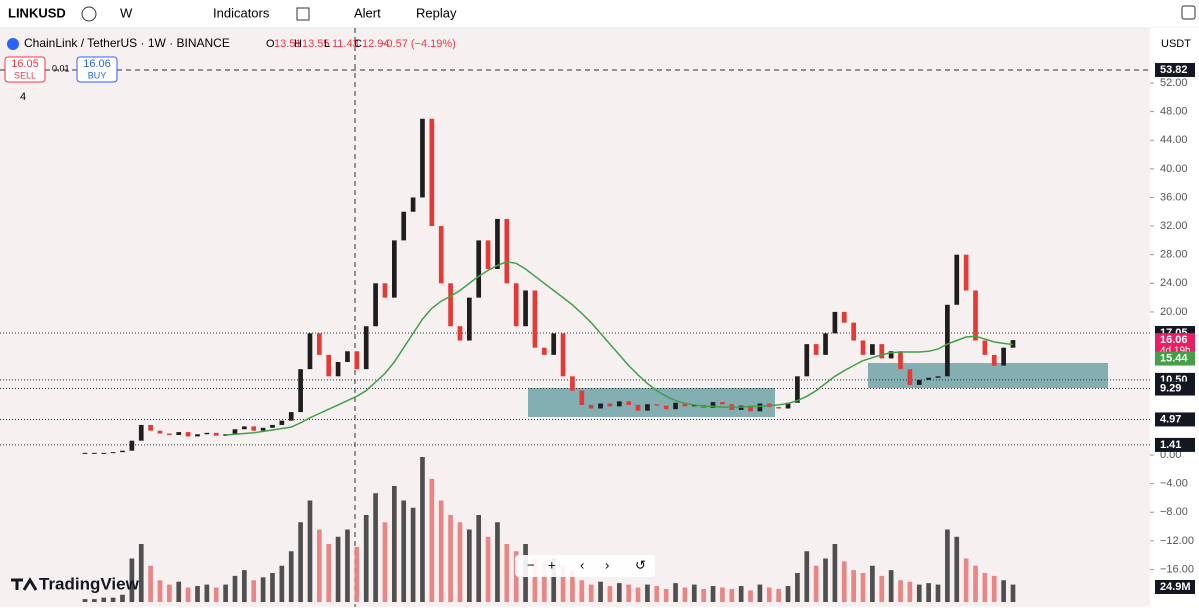  What do you see at coordinates (126, 12) in the screenshot?
I see `interval: W` at bounding box center [126, 12].